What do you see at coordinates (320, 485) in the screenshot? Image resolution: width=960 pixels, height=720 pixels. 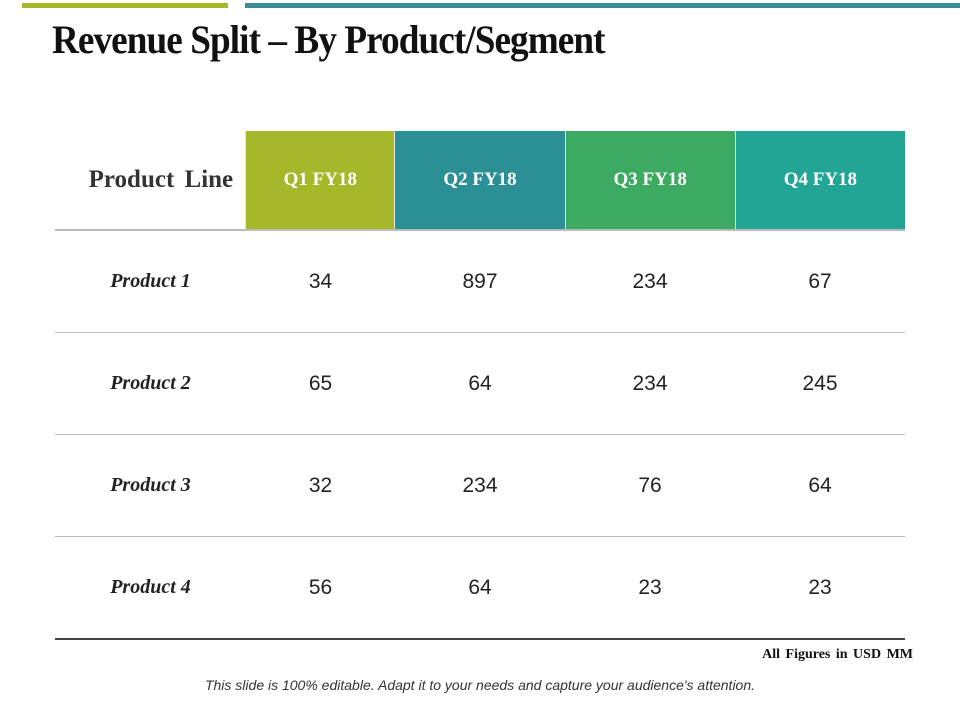 I see `cell-value: 32` at bounding box center [320, 485].